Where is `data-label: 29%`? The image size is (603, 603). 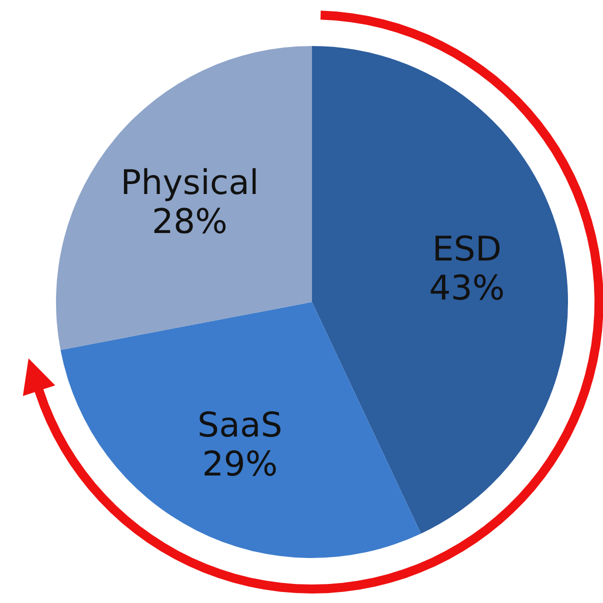 data-label: 29% is located at coordinates (240, 464).